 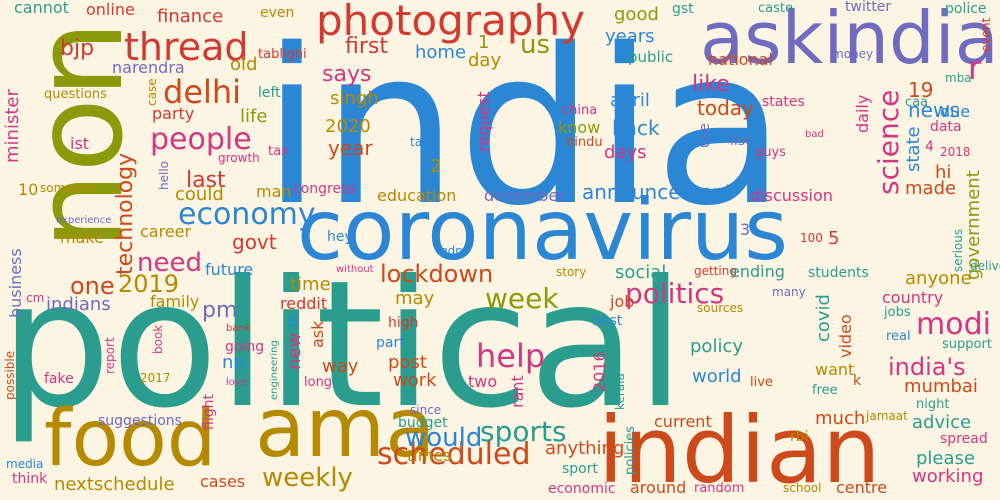 What do you see at coordinates (110, 9) in the screenshot?
I see `word-online: online` at bounding box center [110, 9].